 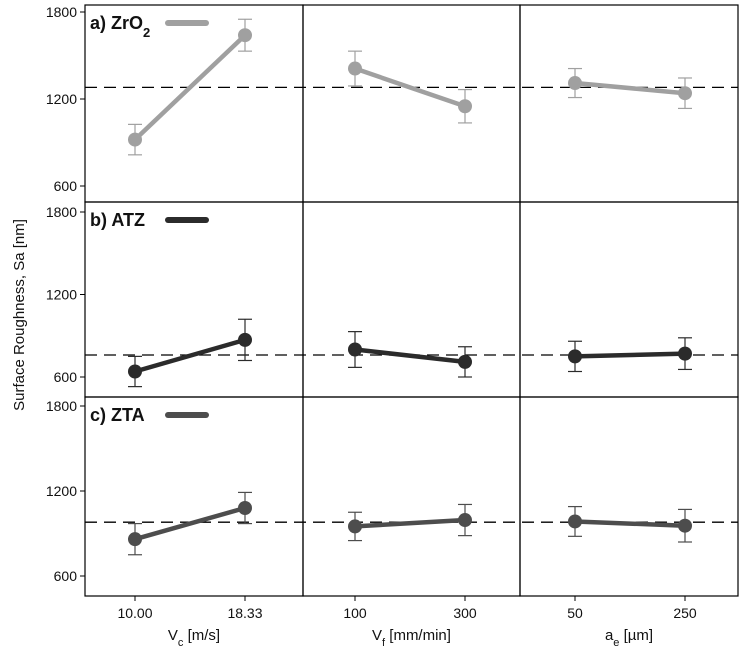 What do you see at coordinates (411, 637) in the screenshot?
I see `x-axis-title: Vf [mm/min]` at bounding box center [411, 637].